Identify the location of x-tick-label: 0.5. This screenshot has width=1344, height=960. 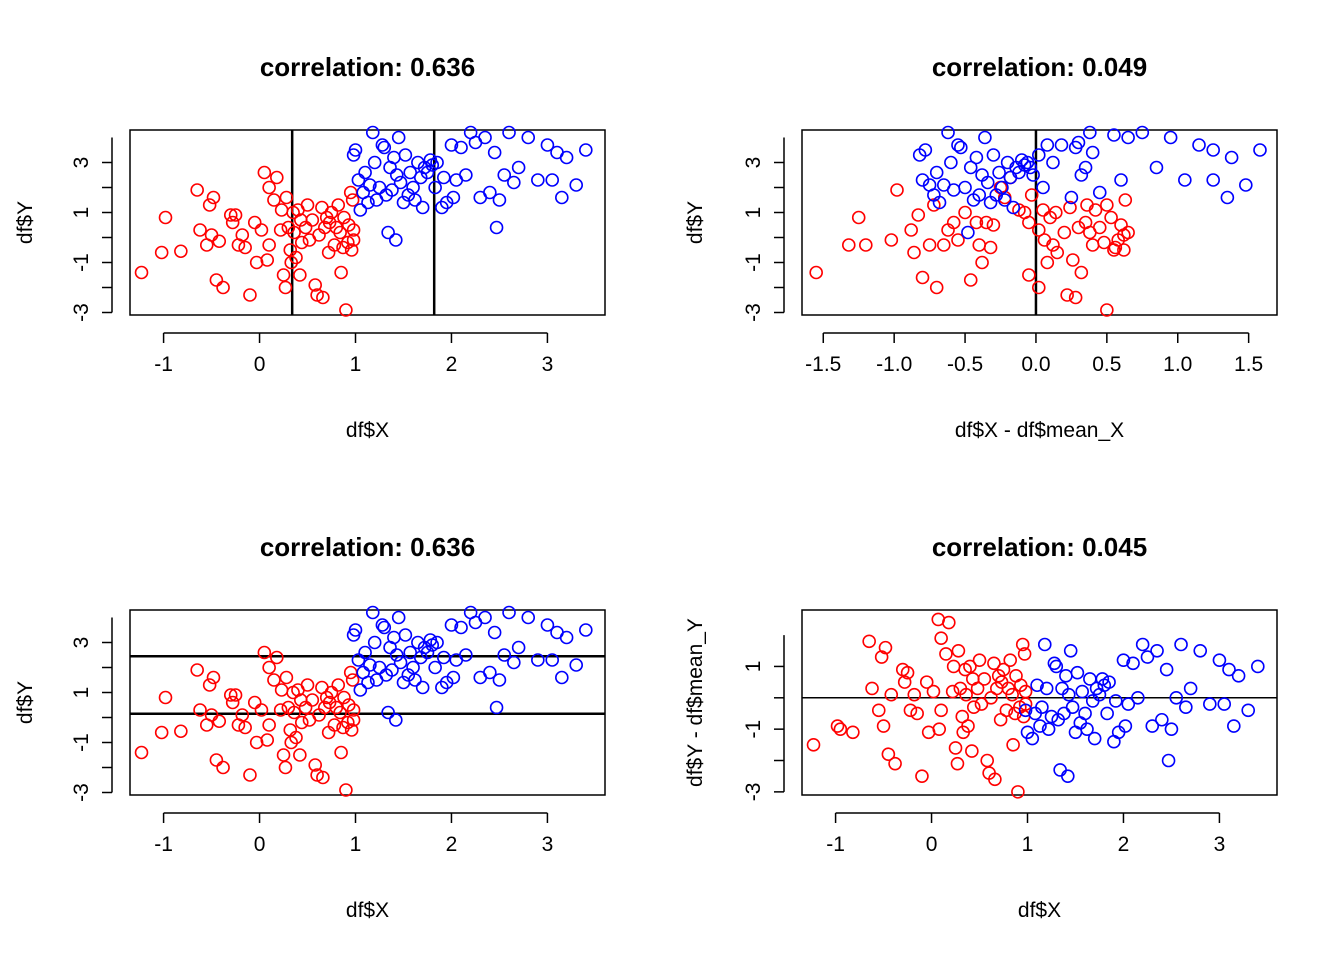
(1106, 364).